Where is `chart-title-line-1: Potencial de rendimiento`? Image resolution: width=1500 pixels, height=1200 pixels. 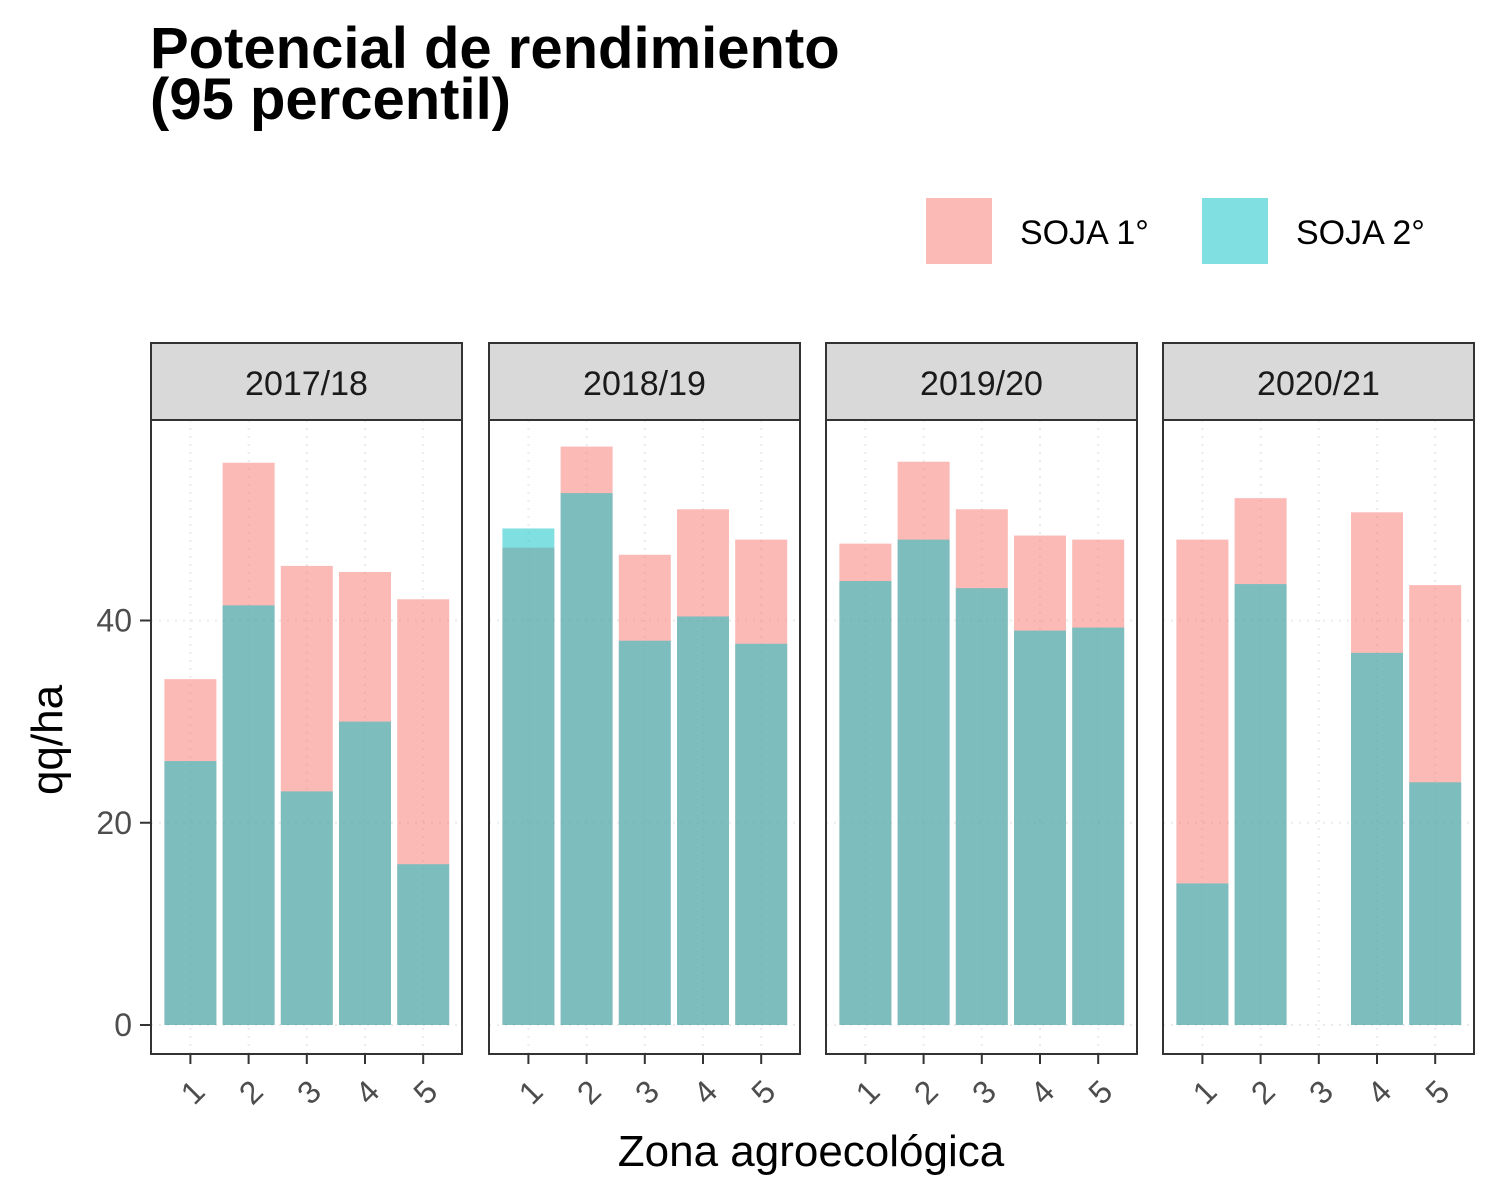 chart-title-line-1: Potencial de rendimiento is located at coordinates (495, 48).